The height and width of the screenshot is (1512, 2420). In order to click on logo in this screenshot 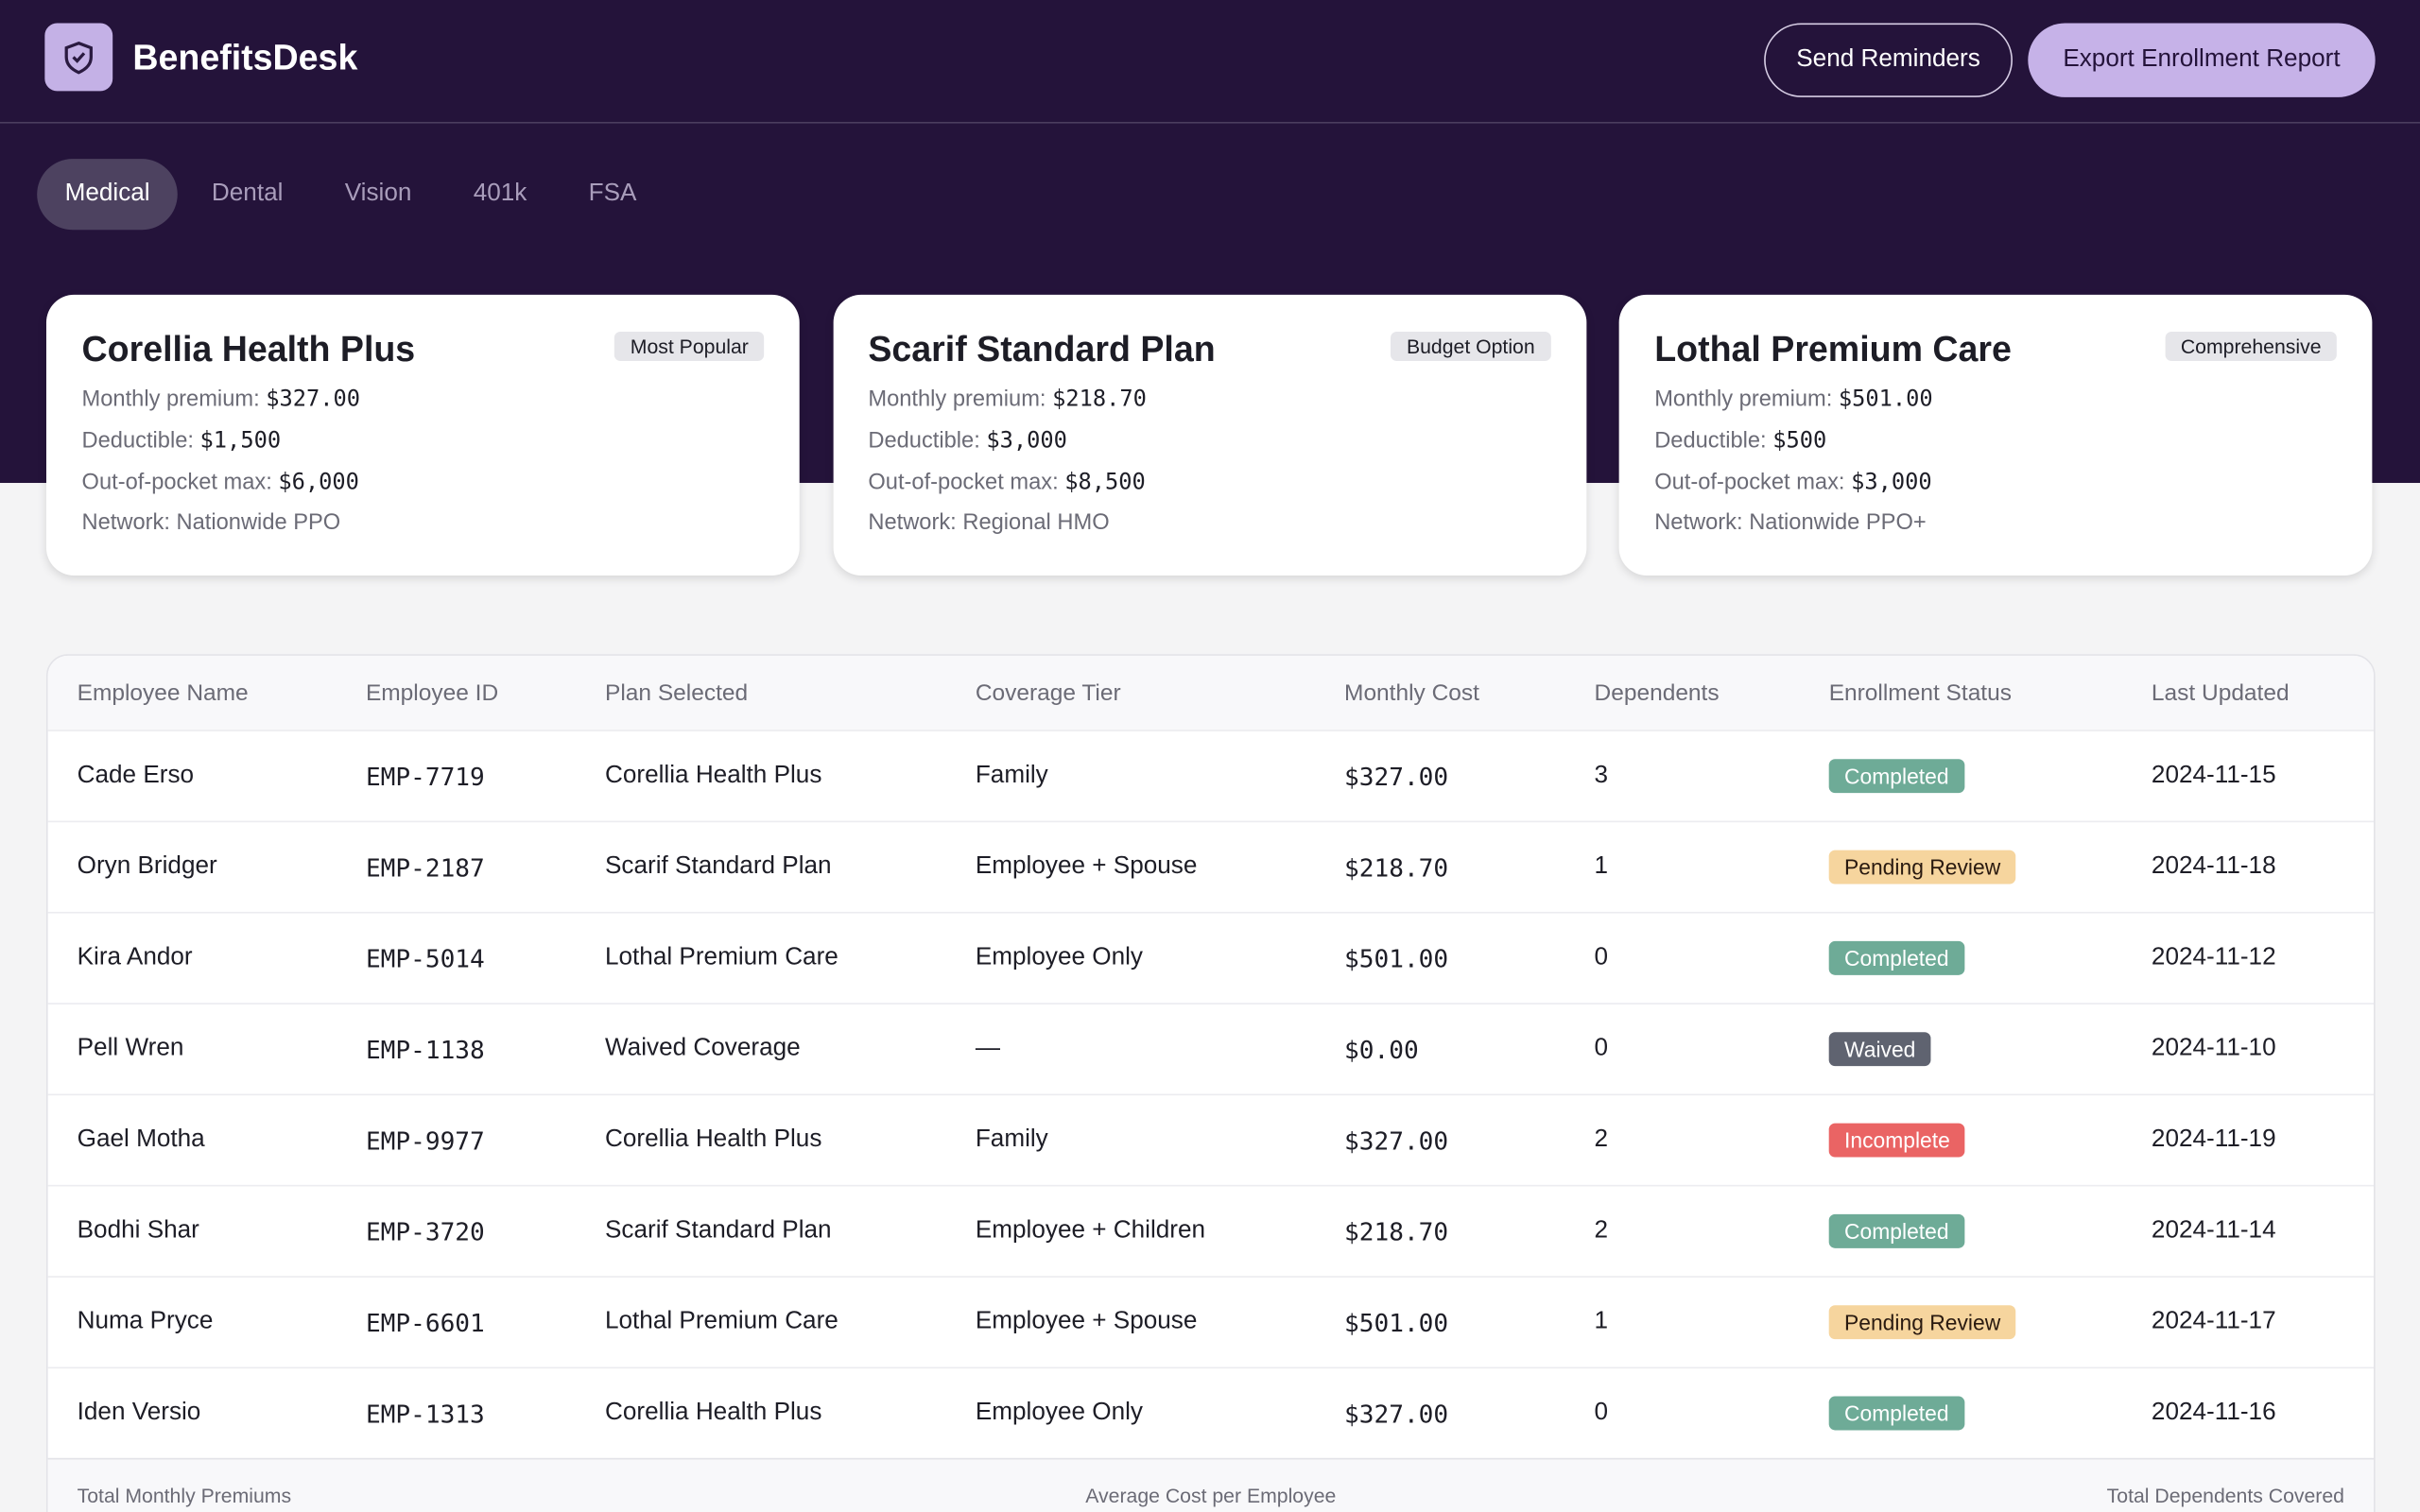, I will do `click(79, 57)`.